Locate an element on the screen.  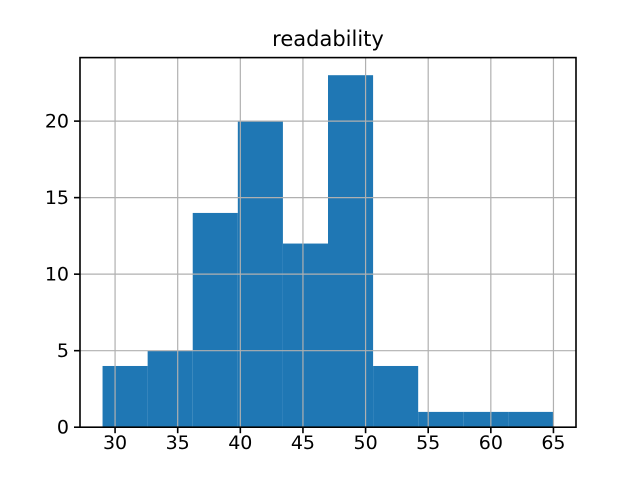
y-tick-label: 20 is located at coordinates (57, 122).